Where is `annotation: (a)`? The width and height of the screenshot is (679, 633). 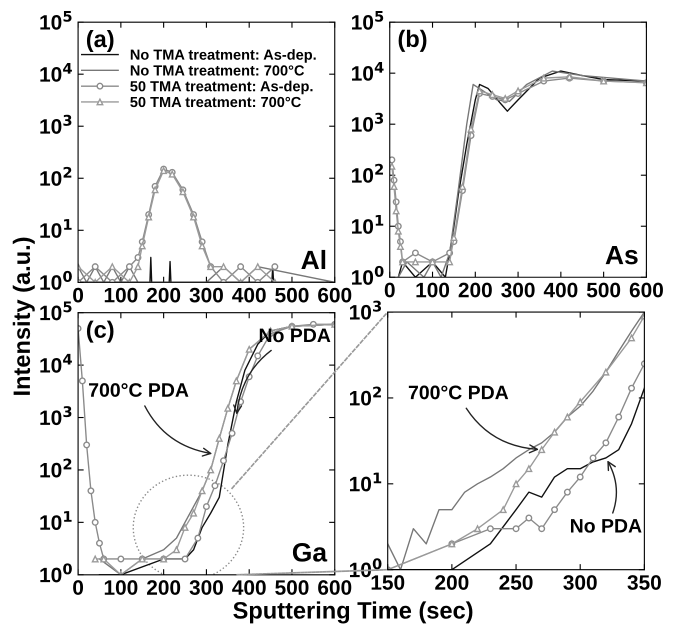 annotation: (a) is located at coordinates (100, 41).